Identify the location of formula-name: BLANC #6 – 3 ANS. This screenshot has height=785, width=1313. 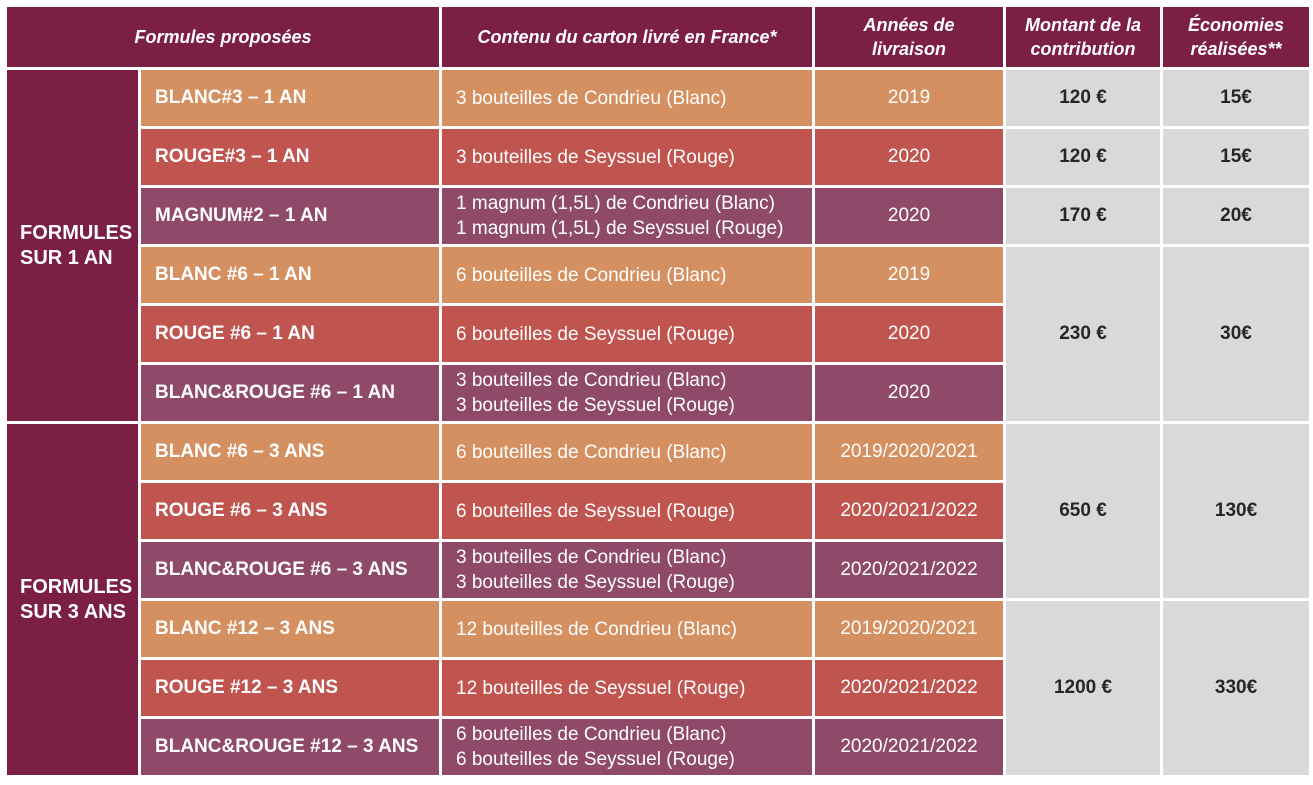
(290, 452).